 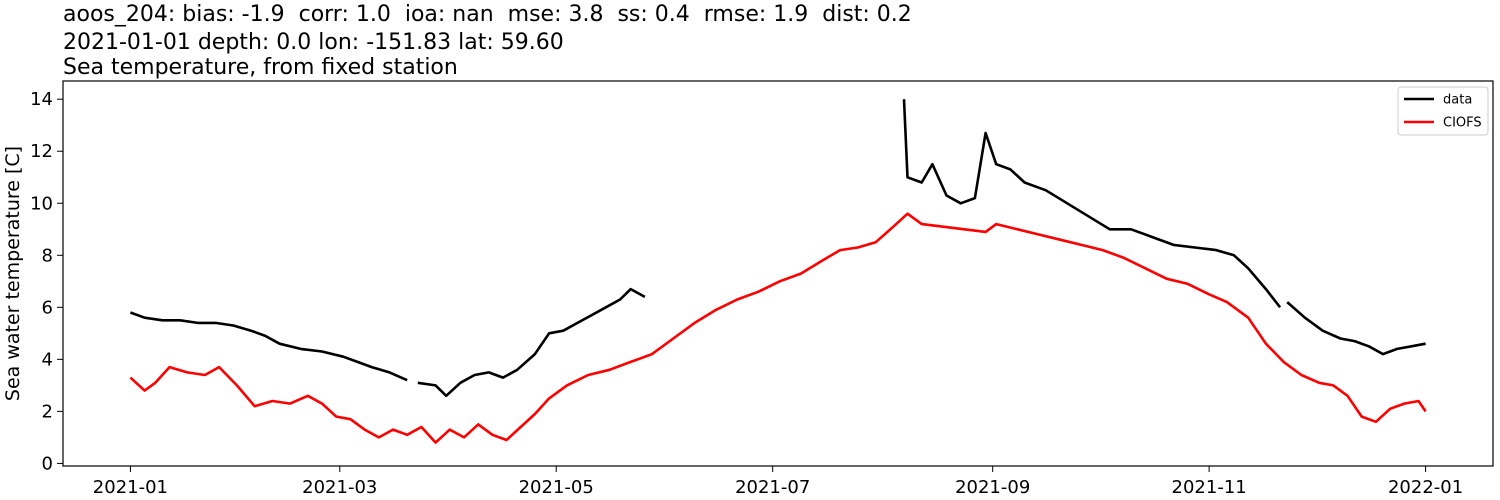 What do you see at coordinates (41, 151) in the screenshot?
I see `y-tick-label: 12` at bounding box center [41, 151].